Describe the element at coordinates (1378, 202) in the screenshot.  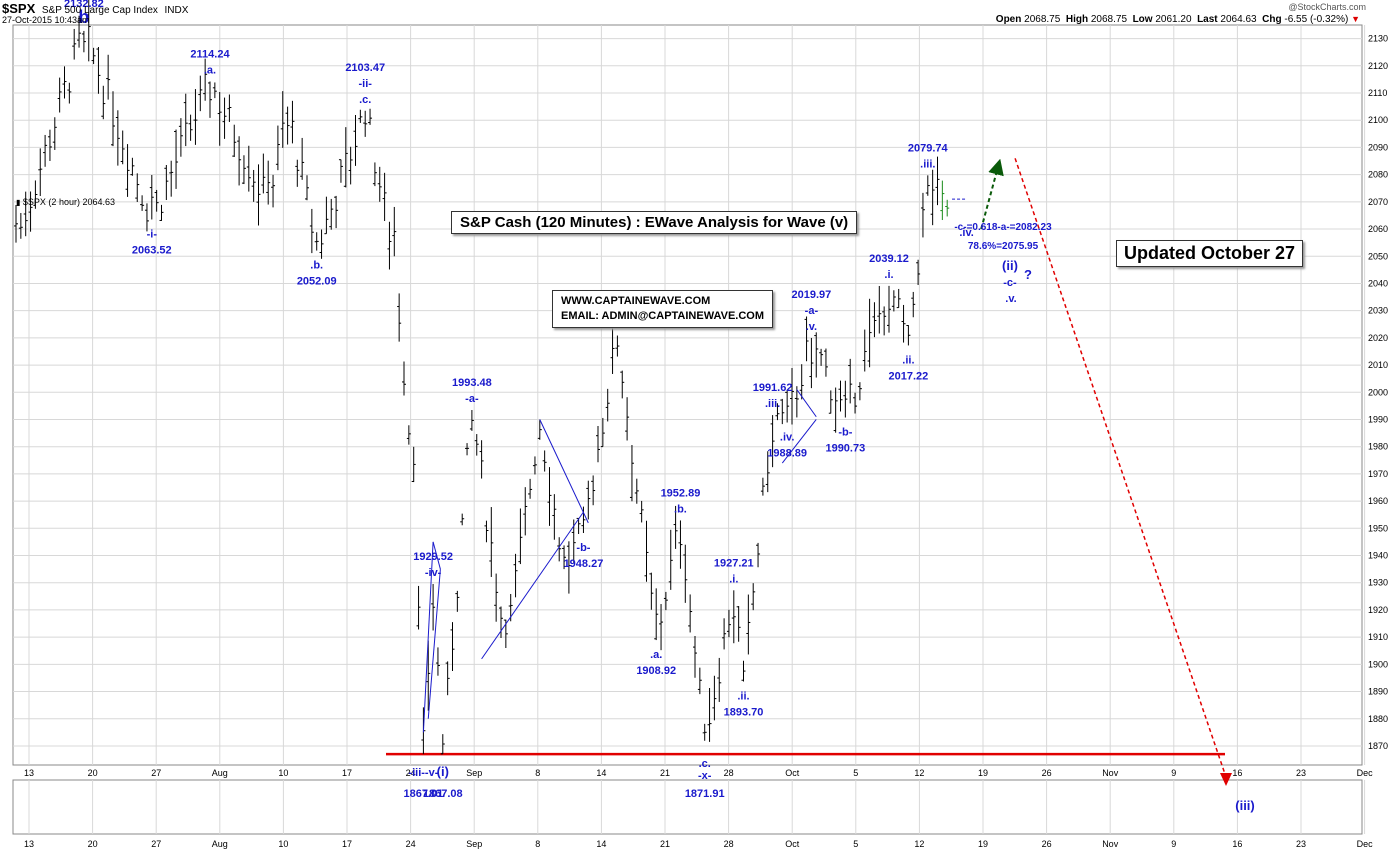
I see `y-tick-label: 2070` at that location.